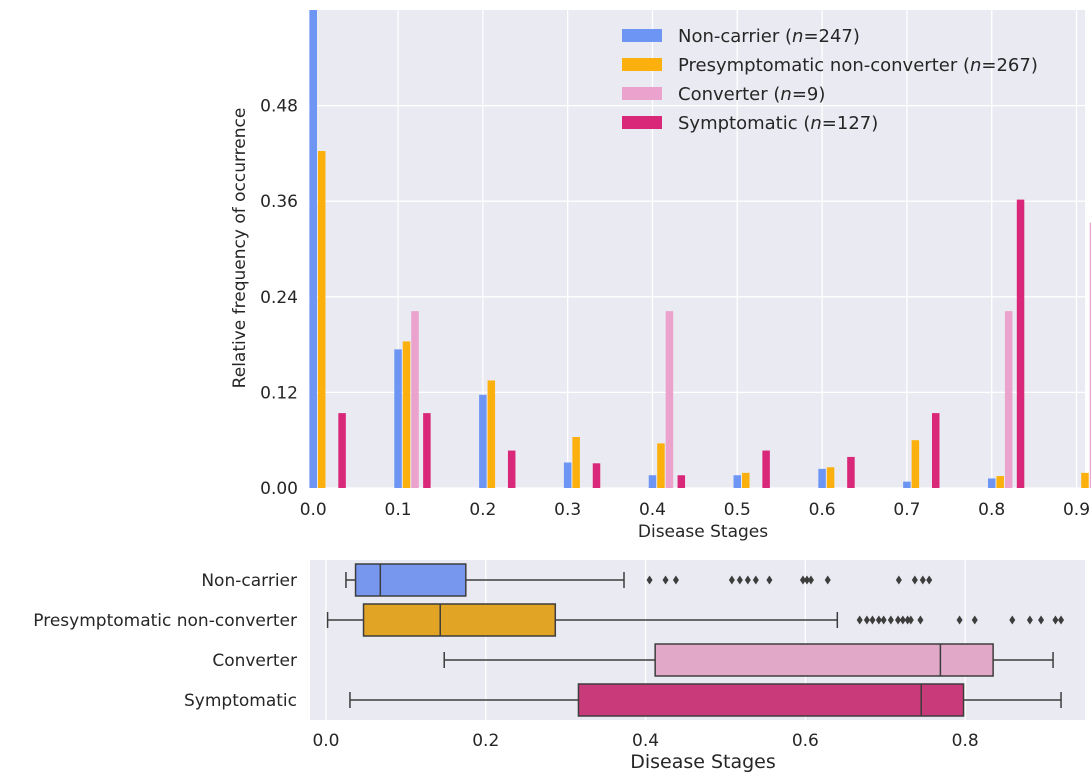 This screenshot has width=1091, height=775. I want to click on top-x-axis-label: Disease Stages, so click(703, 532).